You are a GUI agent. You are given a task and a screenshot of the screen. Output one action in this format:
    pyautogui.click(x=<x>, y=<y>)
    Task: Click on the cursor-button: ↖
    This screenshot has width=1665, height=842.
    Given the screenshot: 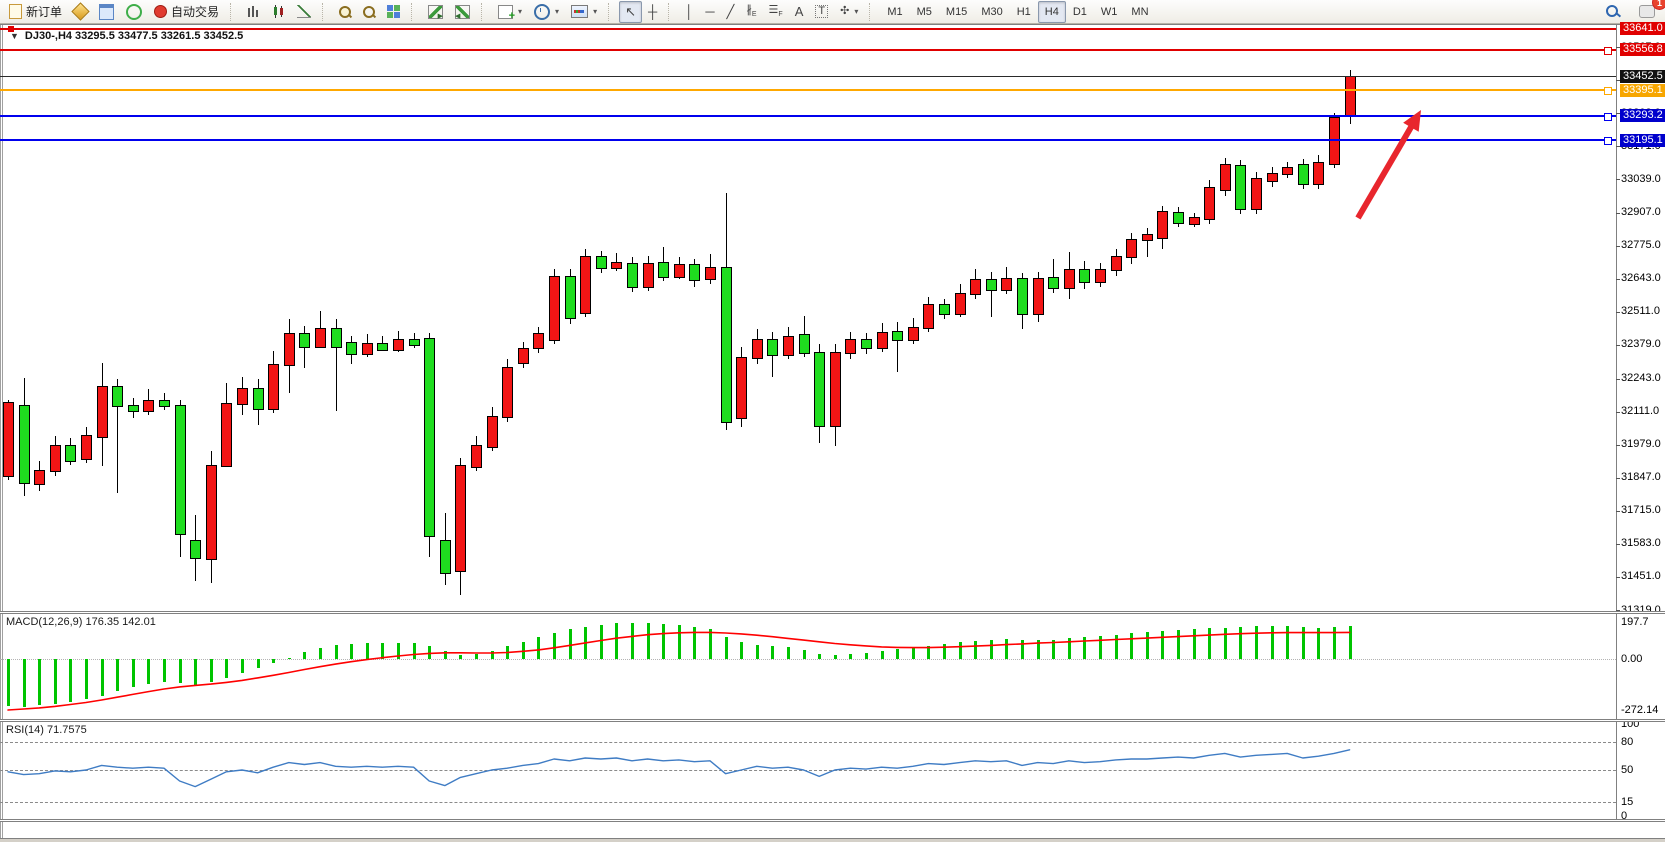 What is the action you would take?
    pyautogui.click(x=630, y=11)
    